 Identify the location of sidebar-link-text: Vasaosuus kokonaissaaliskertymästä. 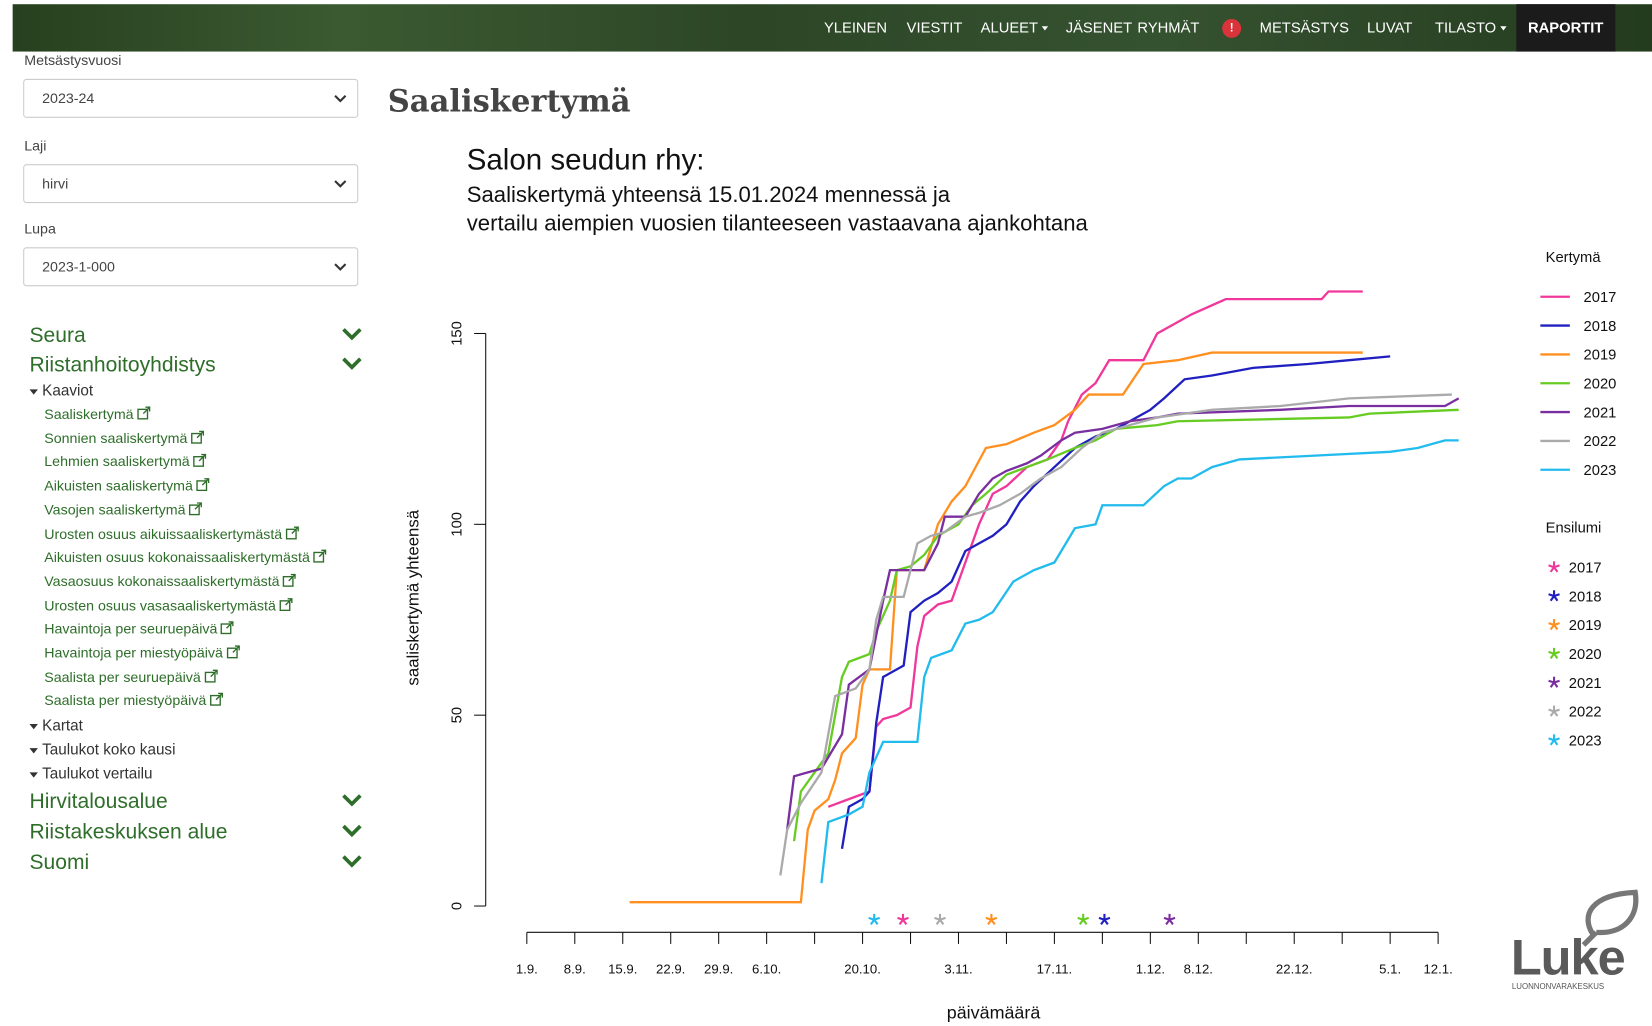
(162, 581).